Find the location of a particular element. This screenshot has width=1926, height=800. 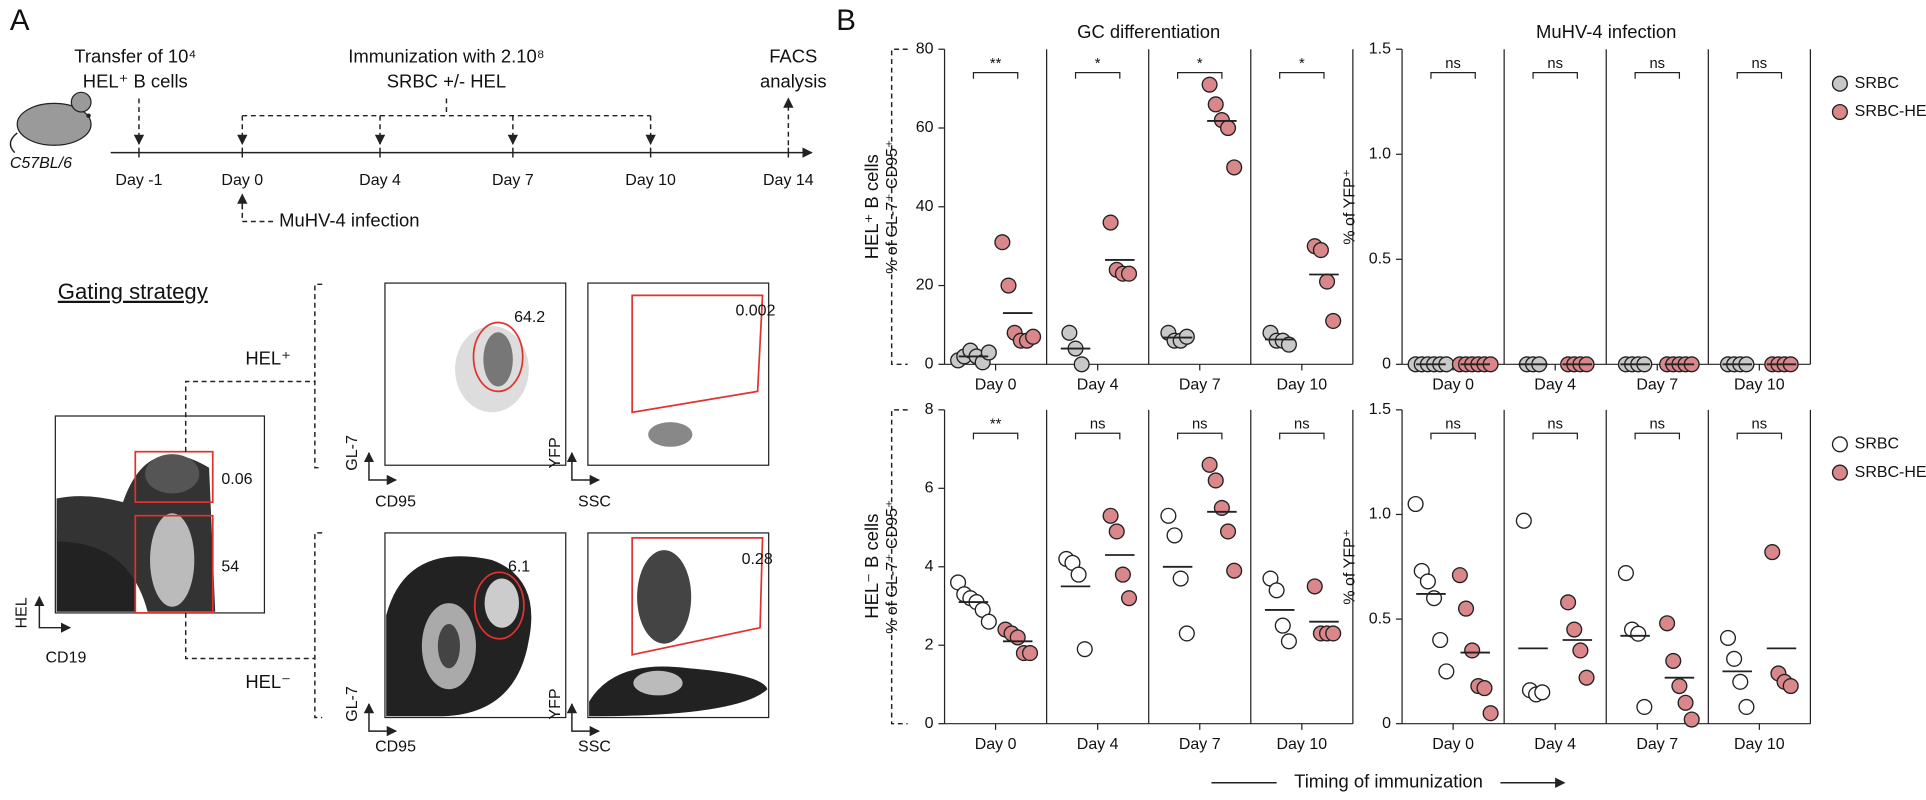

event-text: MuHV-4 infection is located at coordinates (349, 219).